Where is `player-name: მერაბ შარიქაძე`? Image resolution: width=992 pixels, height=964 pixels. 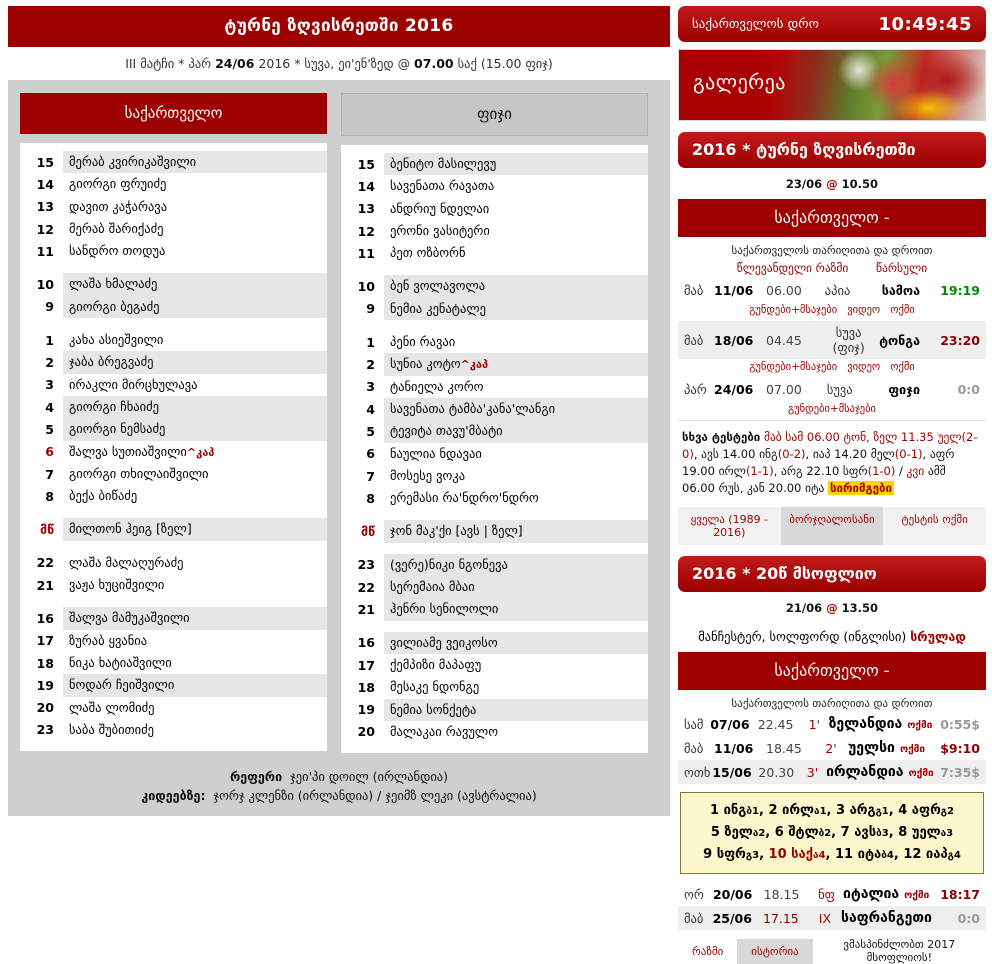 player-name: მერაბ შარიქაძე is located at coordinates (116, 228).